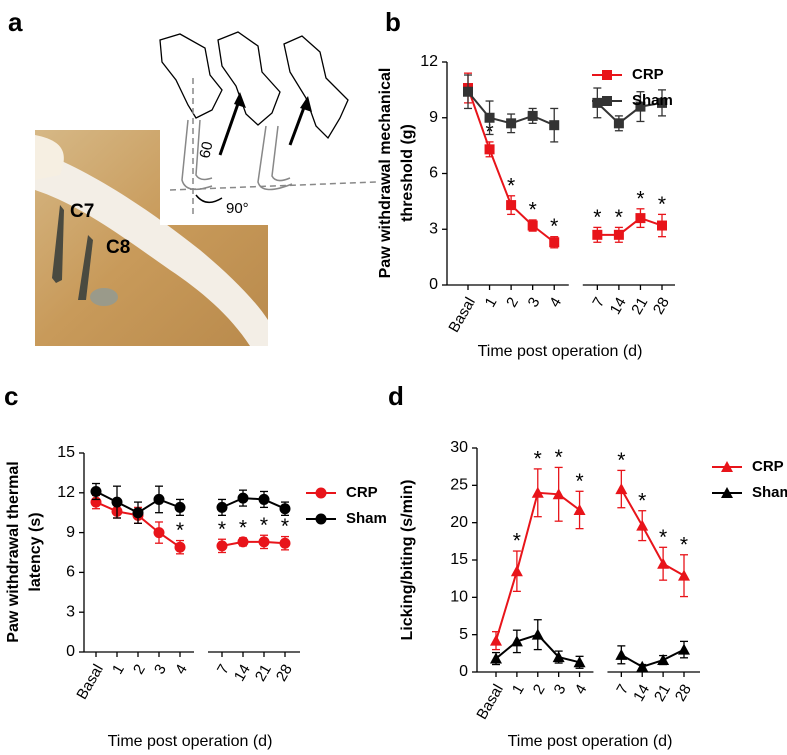  Describe the element at coordinates (82, 211) in the screenshot. I see `nerve-label: C7` at that location.